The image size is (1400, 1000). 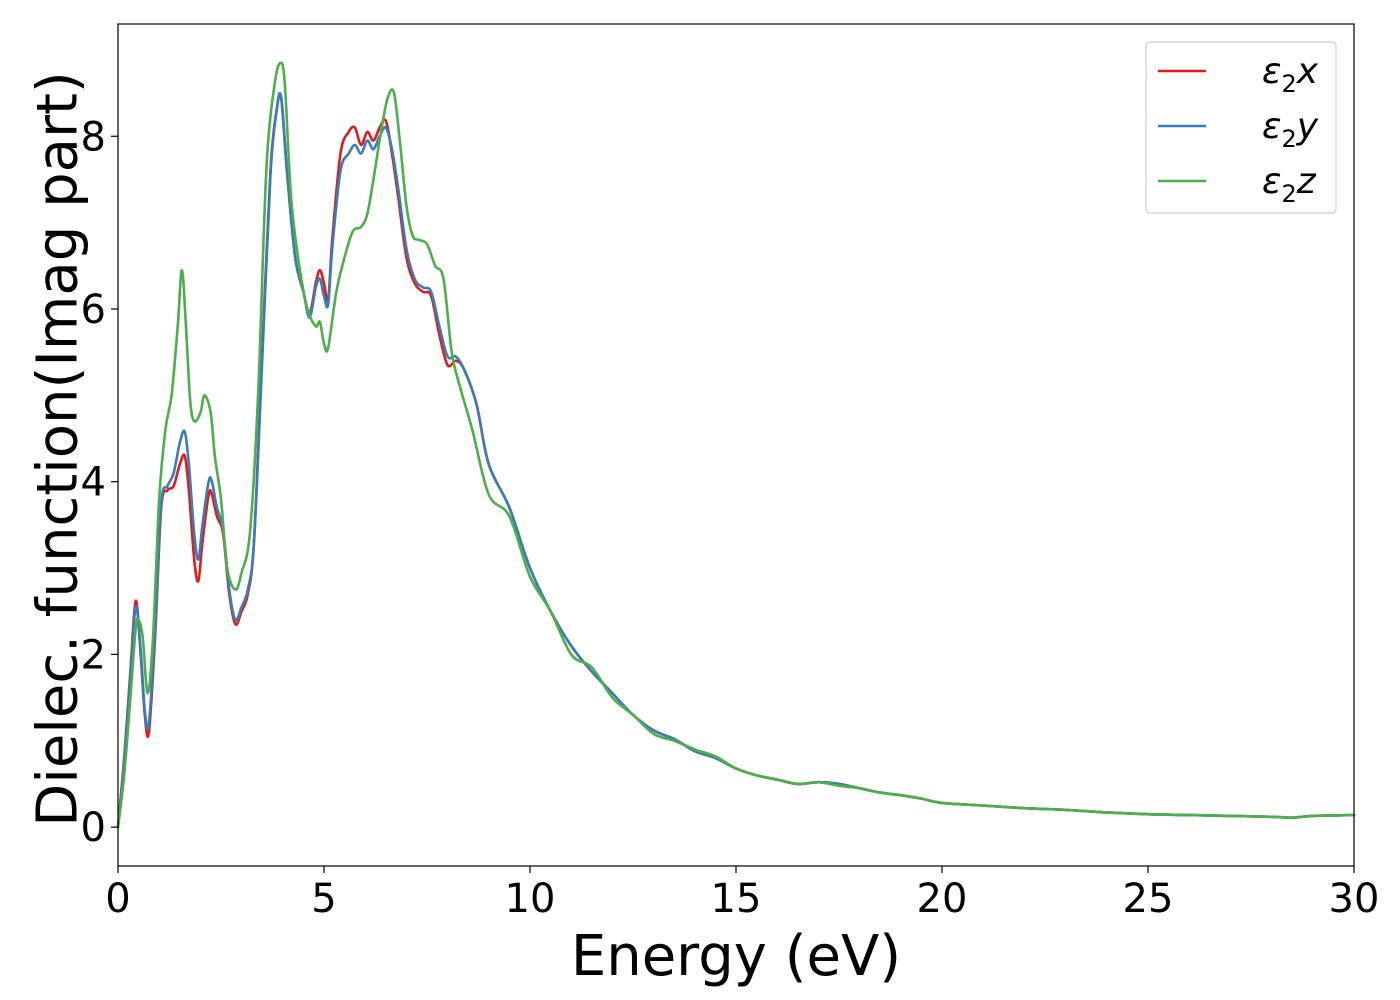 What do you see at coordinates (58, 449) in the screenshot?
I see `y-axis-label: Dielec. function(Imag part)` at bounding box center [58, 449].